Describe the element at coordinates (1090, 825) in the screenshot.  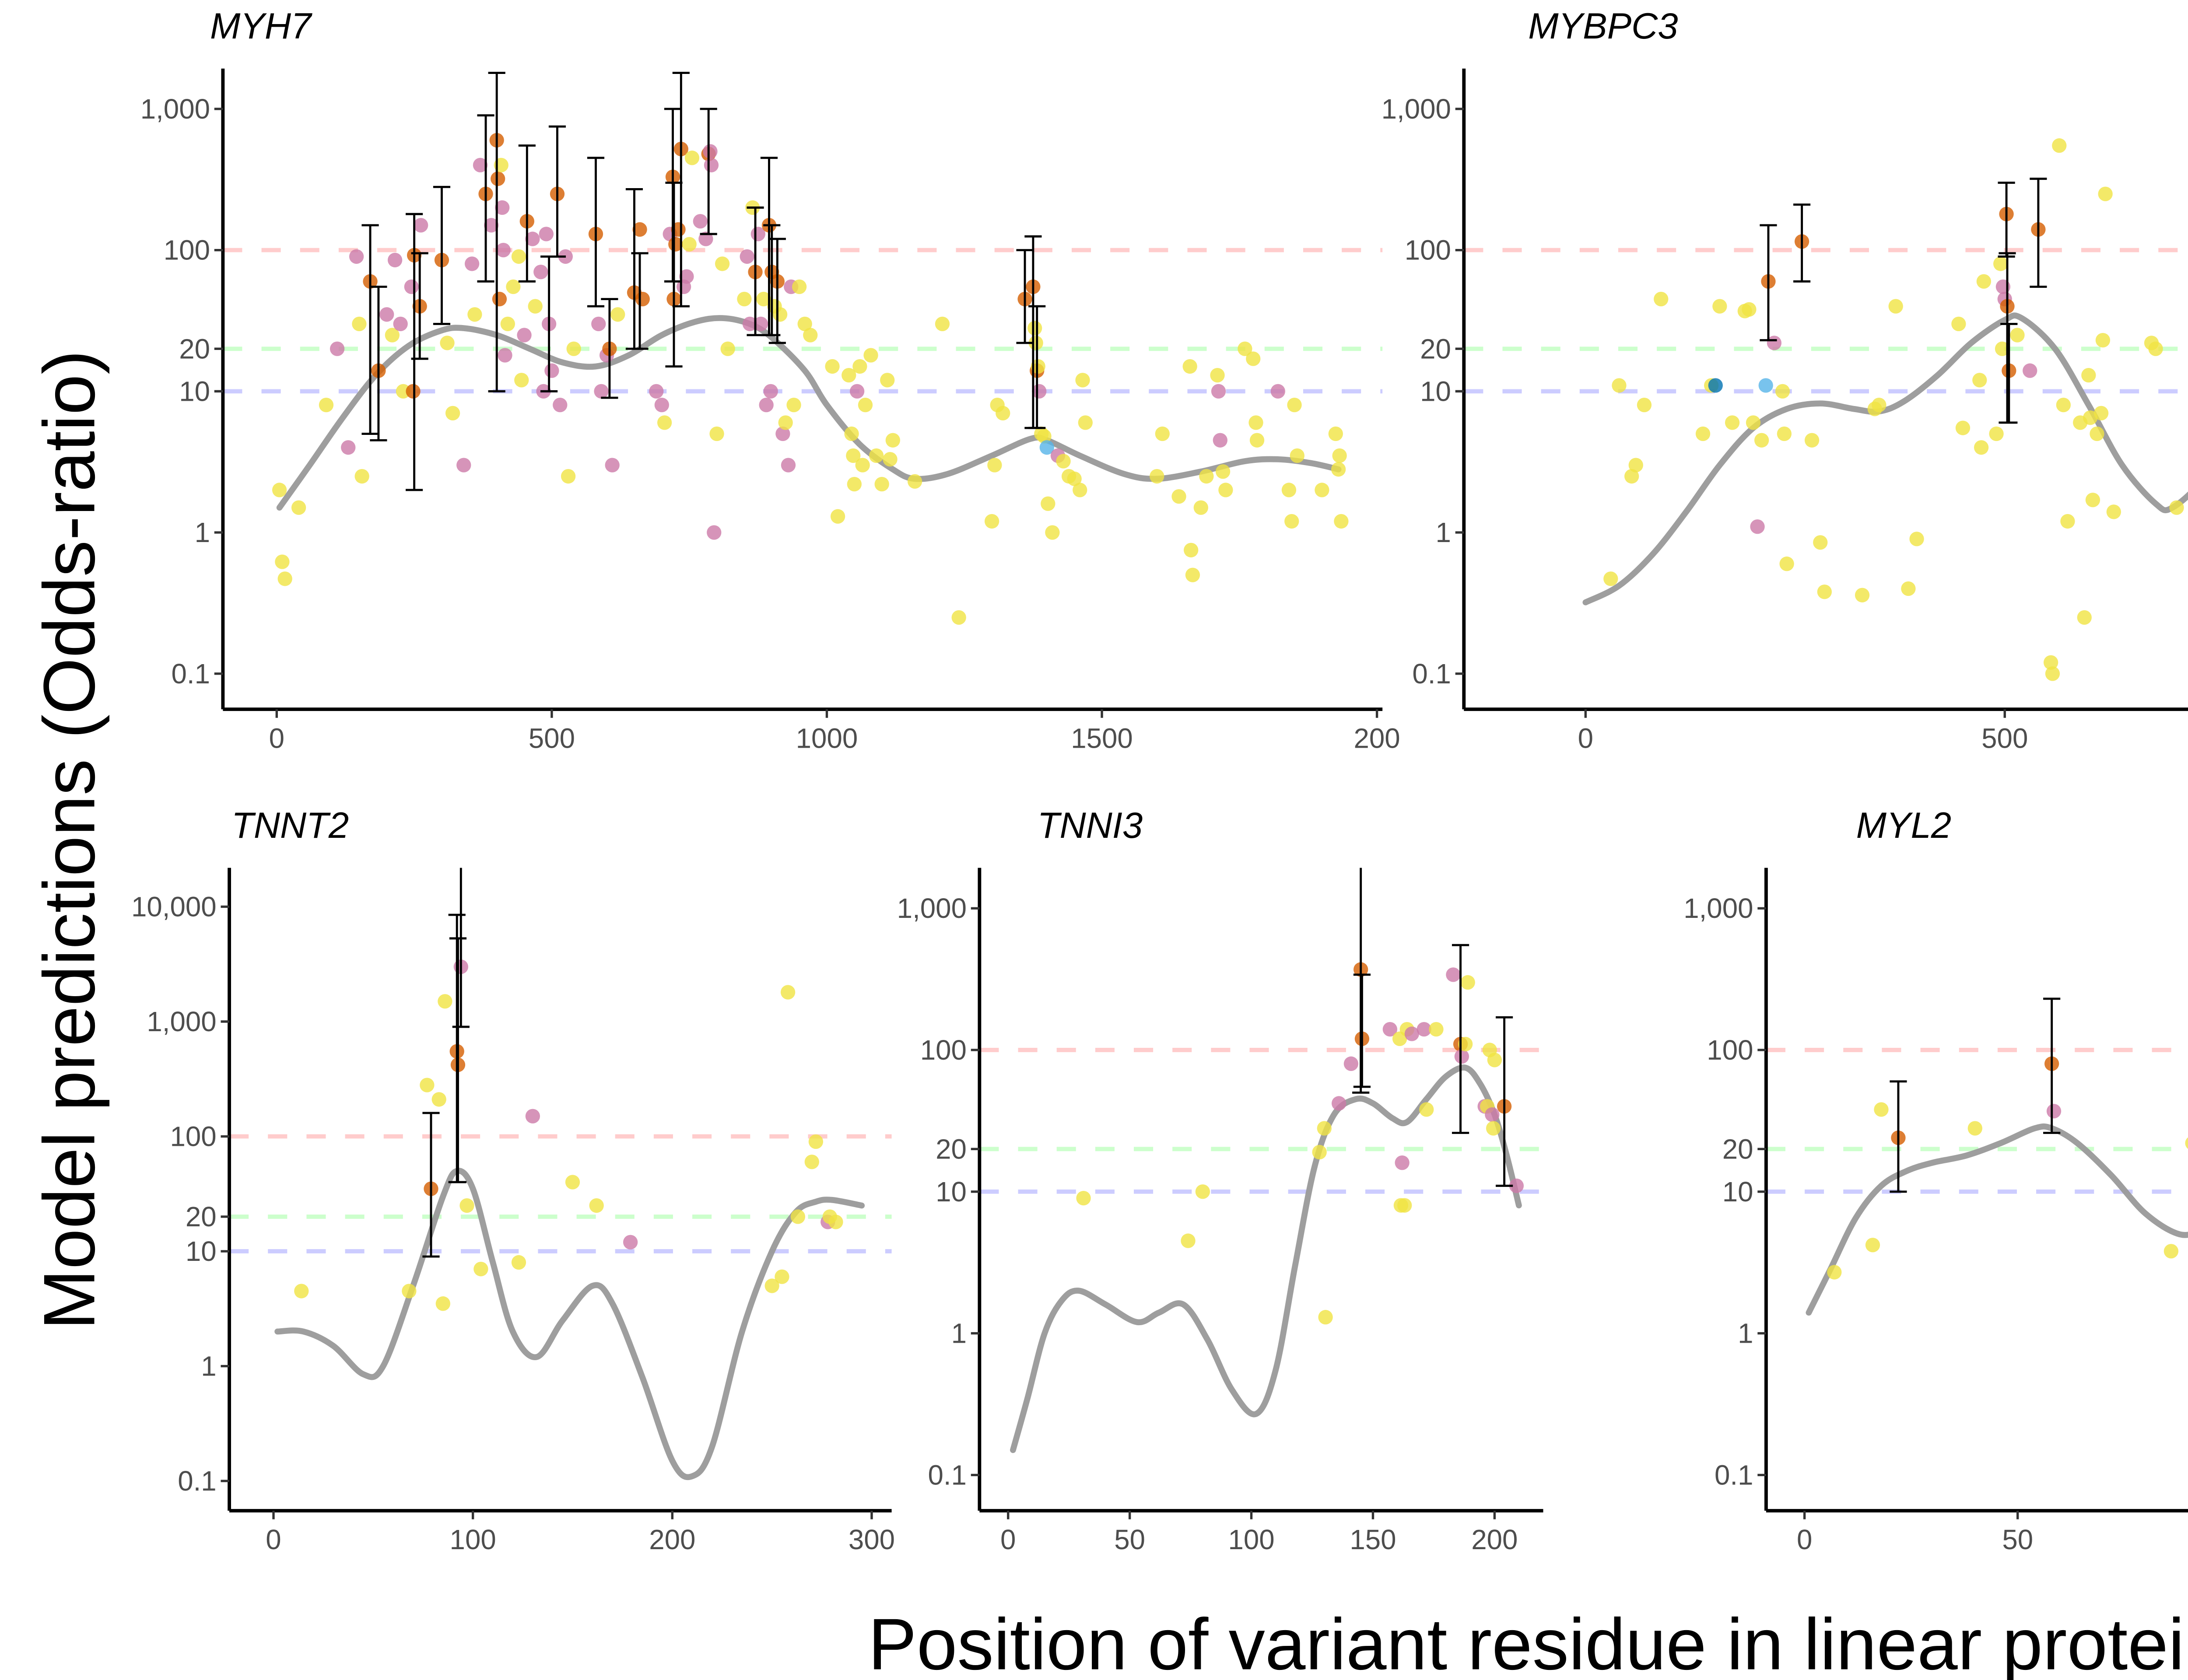
I see `panel-title: TNNI3` at that location.